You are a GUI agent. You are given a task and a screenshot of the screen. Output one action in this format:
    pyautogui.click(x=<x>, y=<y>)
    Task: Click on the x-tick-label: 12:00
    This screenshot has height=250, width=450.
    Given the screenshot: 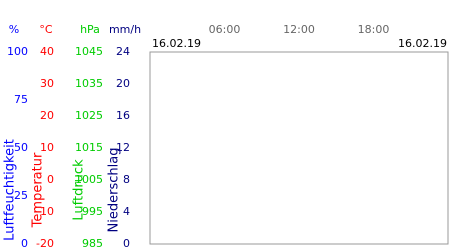 What is the action you would take?
    pyautogui.click(x=299, y=29)
    